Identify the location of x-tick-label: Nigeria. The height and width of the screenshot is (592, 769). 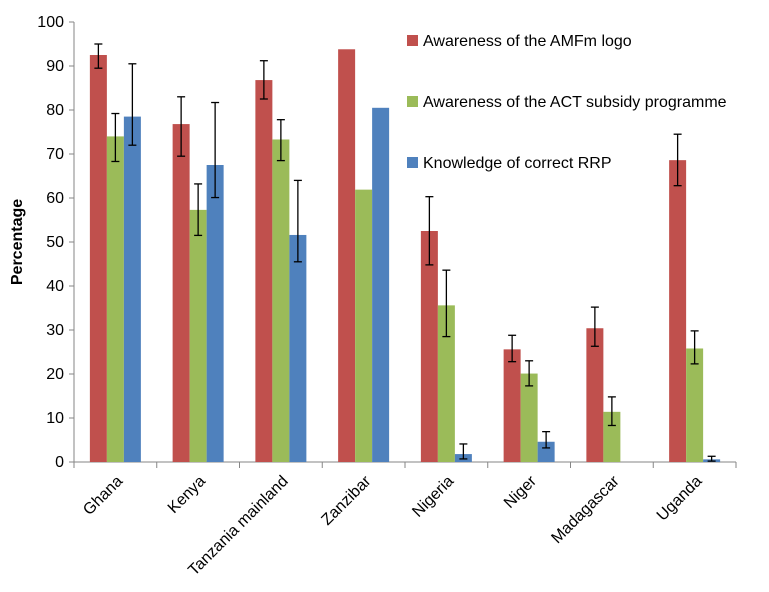
(433, 497).